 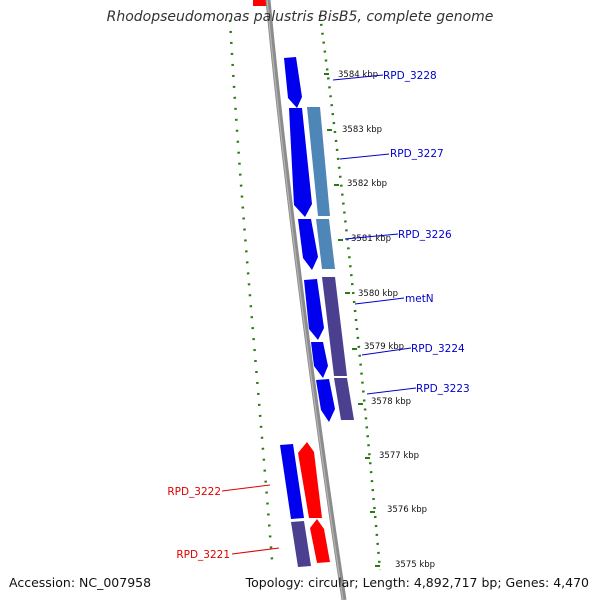 What do you see at coordinates (334, 326) in the screenshot?
I see `cog-block-metn` at bounding box center [334, 326].